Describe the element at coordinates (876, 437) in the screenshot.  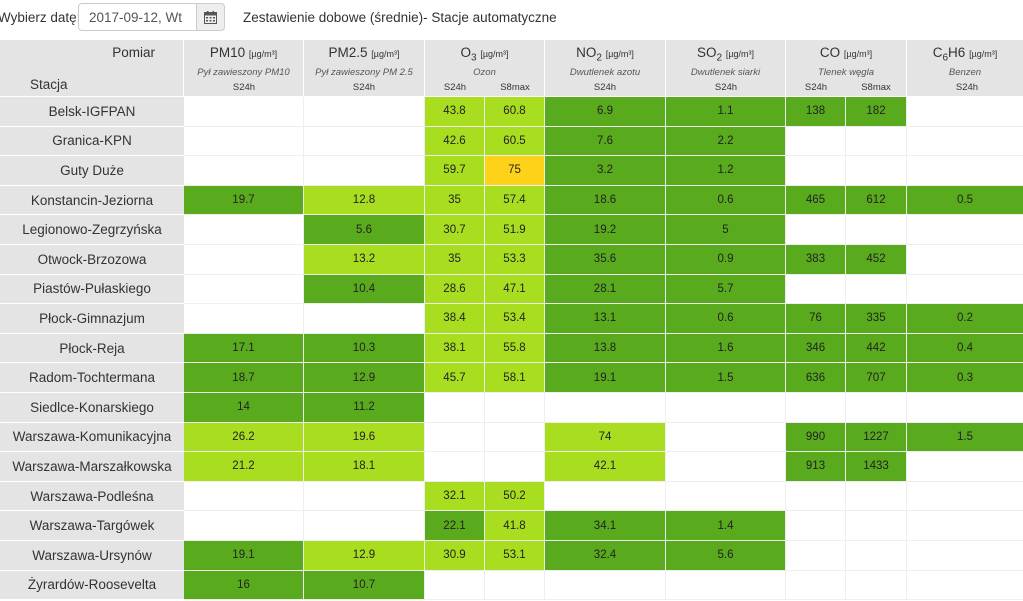
I see `table-cell: 1227` at that location.